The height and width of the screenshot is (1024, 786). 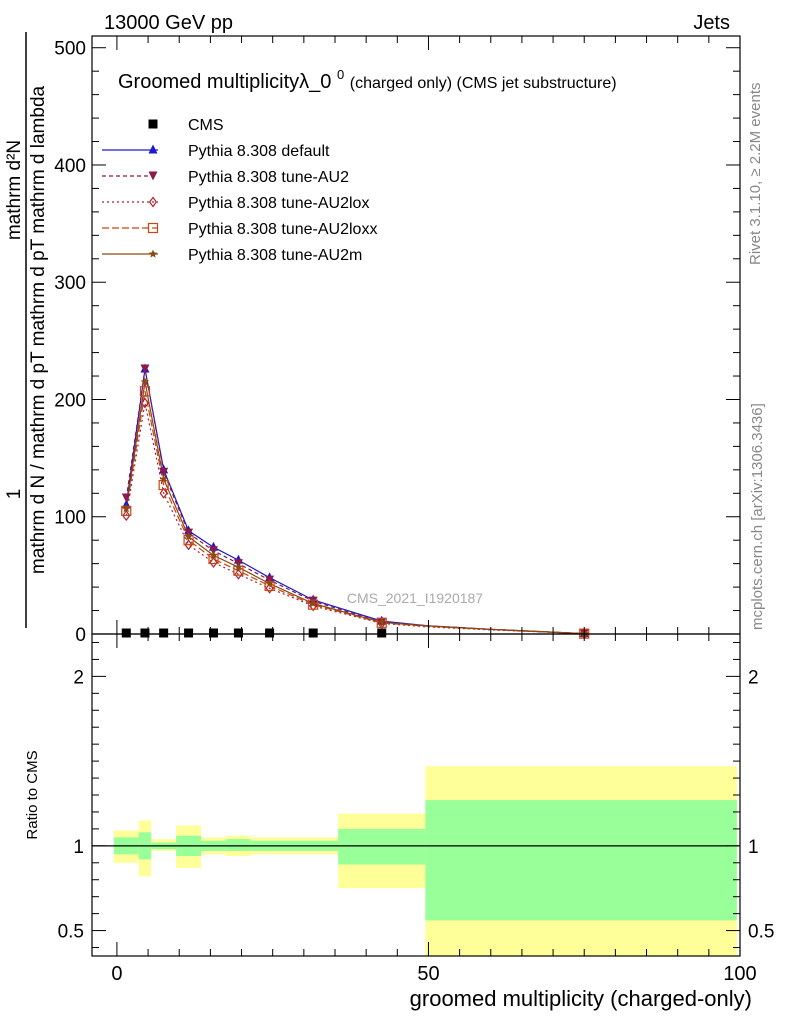 What do you see at coordinates (757, 516) in the screenshot?
I see `mcplots-label: mcplots.cern.ch [arXiv:1306.3436]` at bounding box center [757, 516].